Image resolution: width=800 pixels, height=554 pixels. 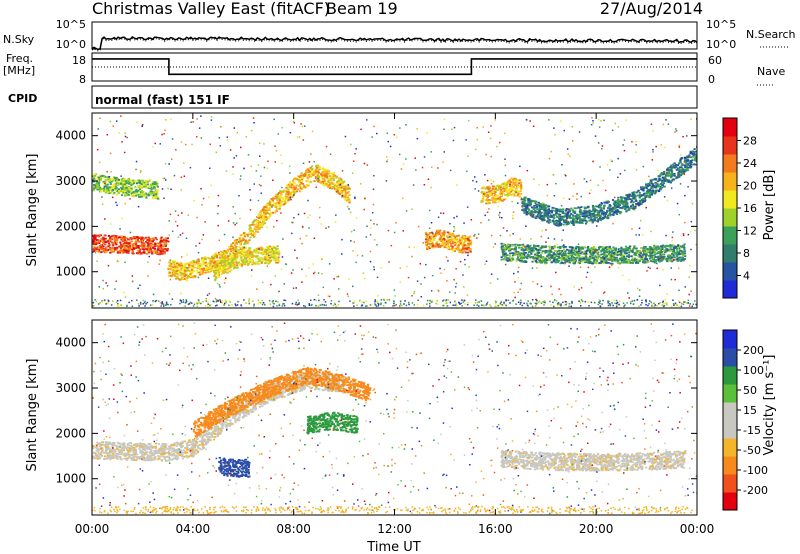 What do you see at coordinates (399, 35) in the screenshot?
I see `nsky-panel: N.Sky 10^5 10^0 N.Search 10^5 10^0` at bounding box center [399, 35].